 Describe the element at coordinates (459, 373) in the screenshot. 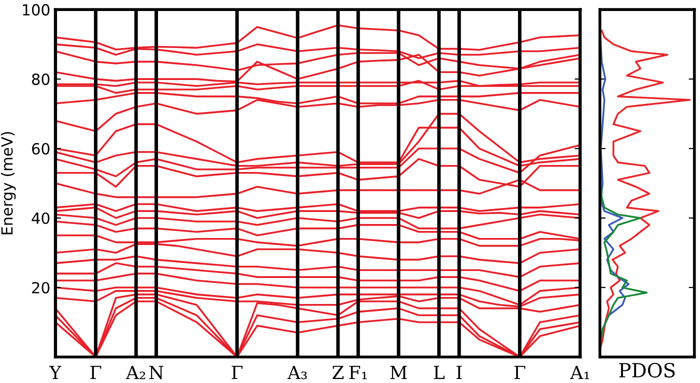

I see `x-tick-label: I` at that location.